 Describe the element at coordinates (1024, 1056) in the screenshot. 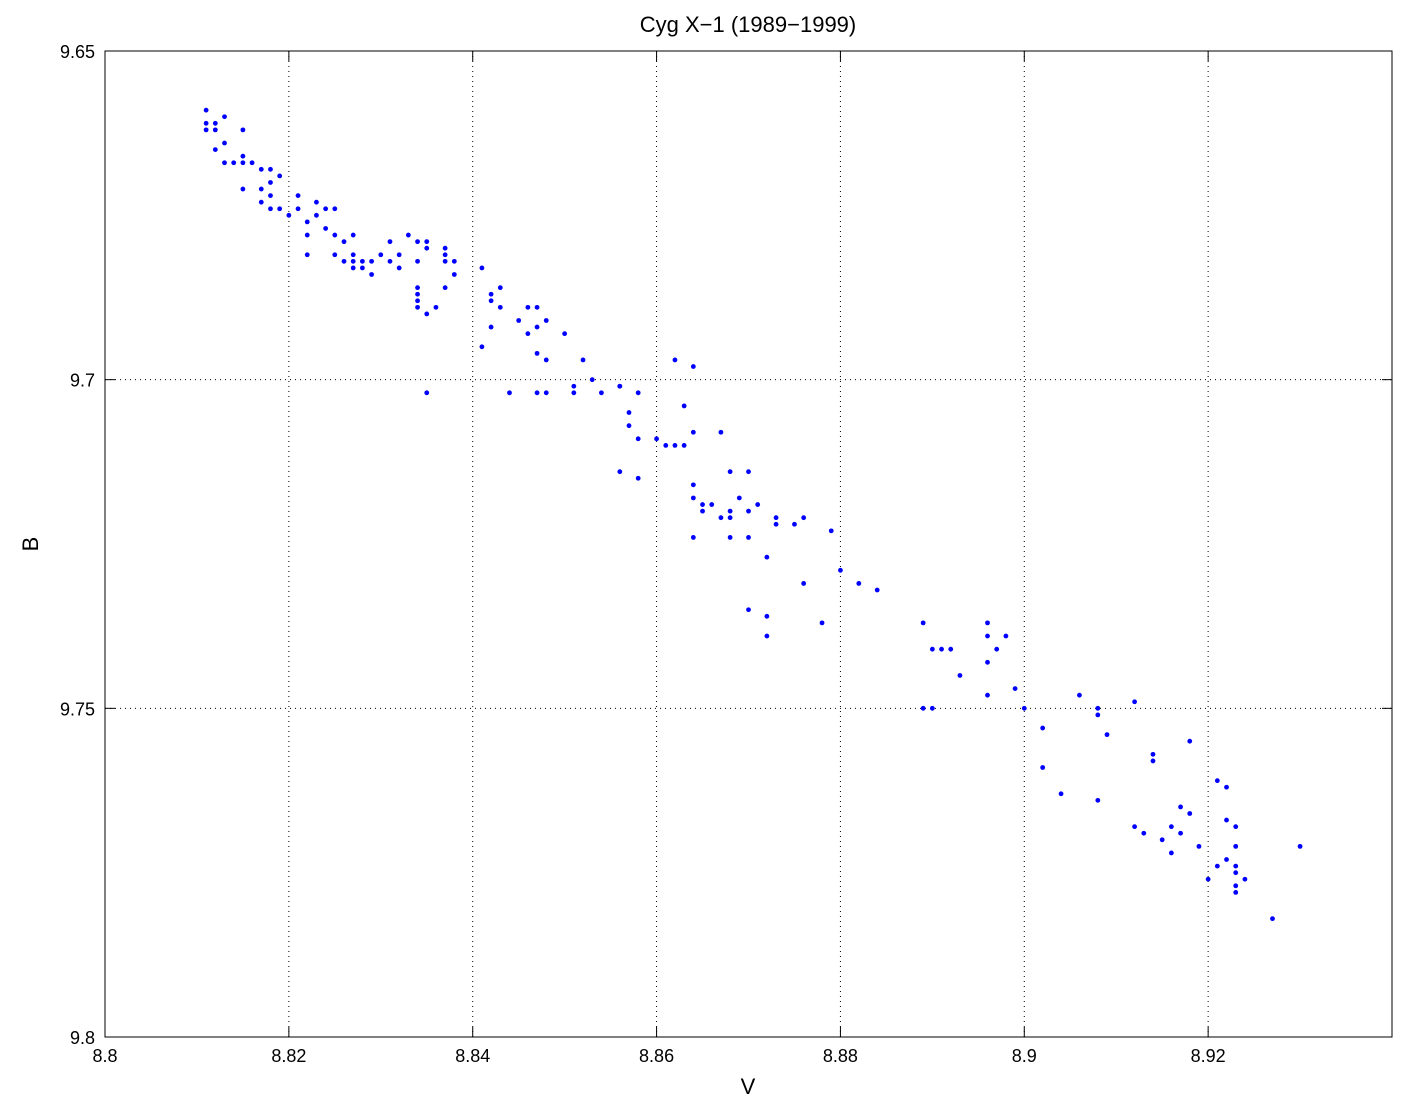

I see `x-tick-label: 8.9` at that location.